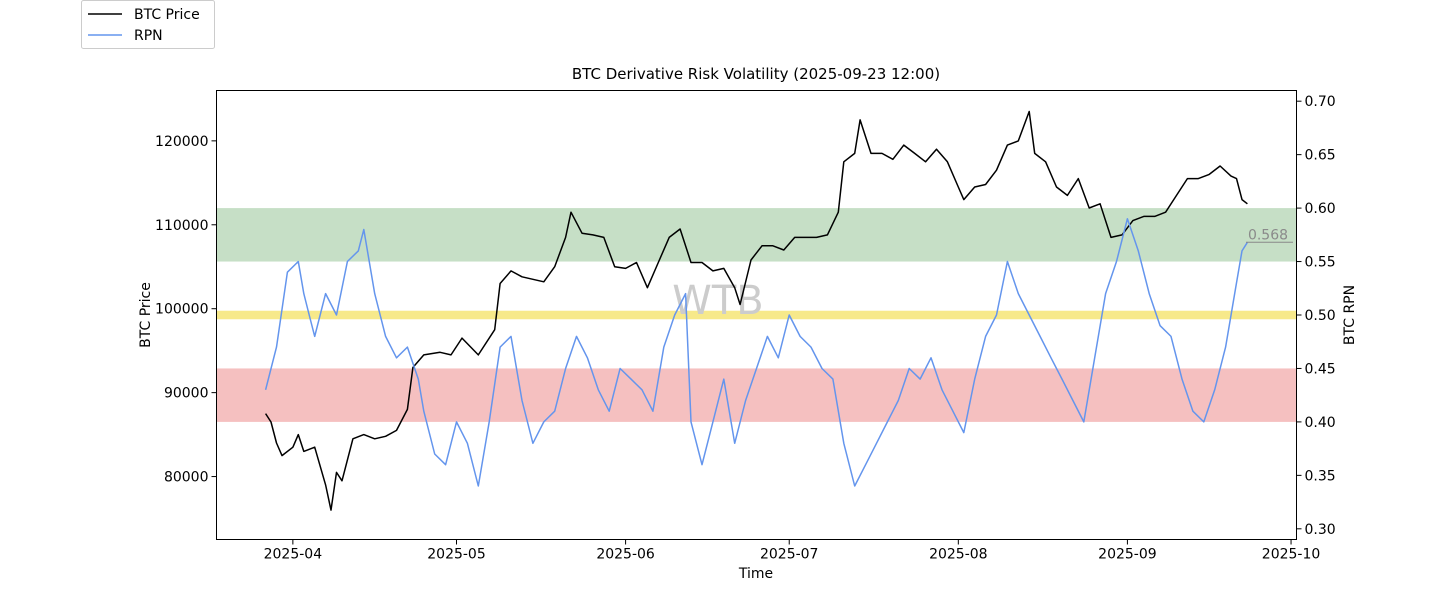  Describe the element at coordinates (181, 226) in the screenshot. I see `y-left-tick-label-110000: 110000` at that location.